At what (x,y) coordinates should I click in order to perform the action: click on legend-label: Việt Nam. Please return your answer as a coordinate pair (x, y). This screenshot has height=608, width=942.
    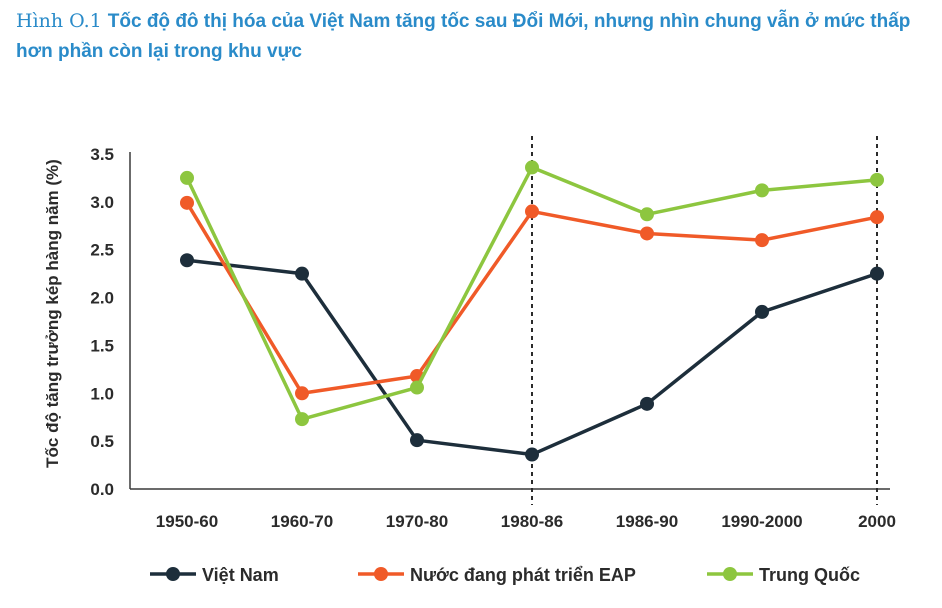
    Looking at the image, I should click on (240, 575).